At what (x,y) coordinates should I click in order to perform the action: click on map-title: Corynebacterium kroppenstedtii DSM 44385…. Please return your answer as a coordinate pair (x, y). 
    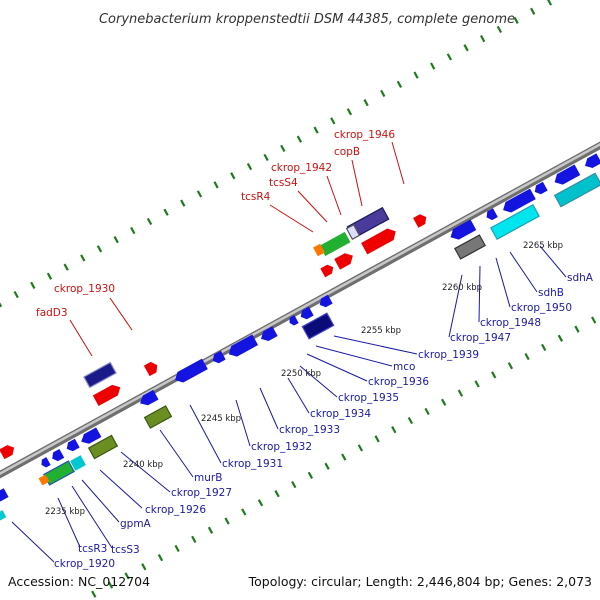
    Looking at the image, I should click on (307, 19).